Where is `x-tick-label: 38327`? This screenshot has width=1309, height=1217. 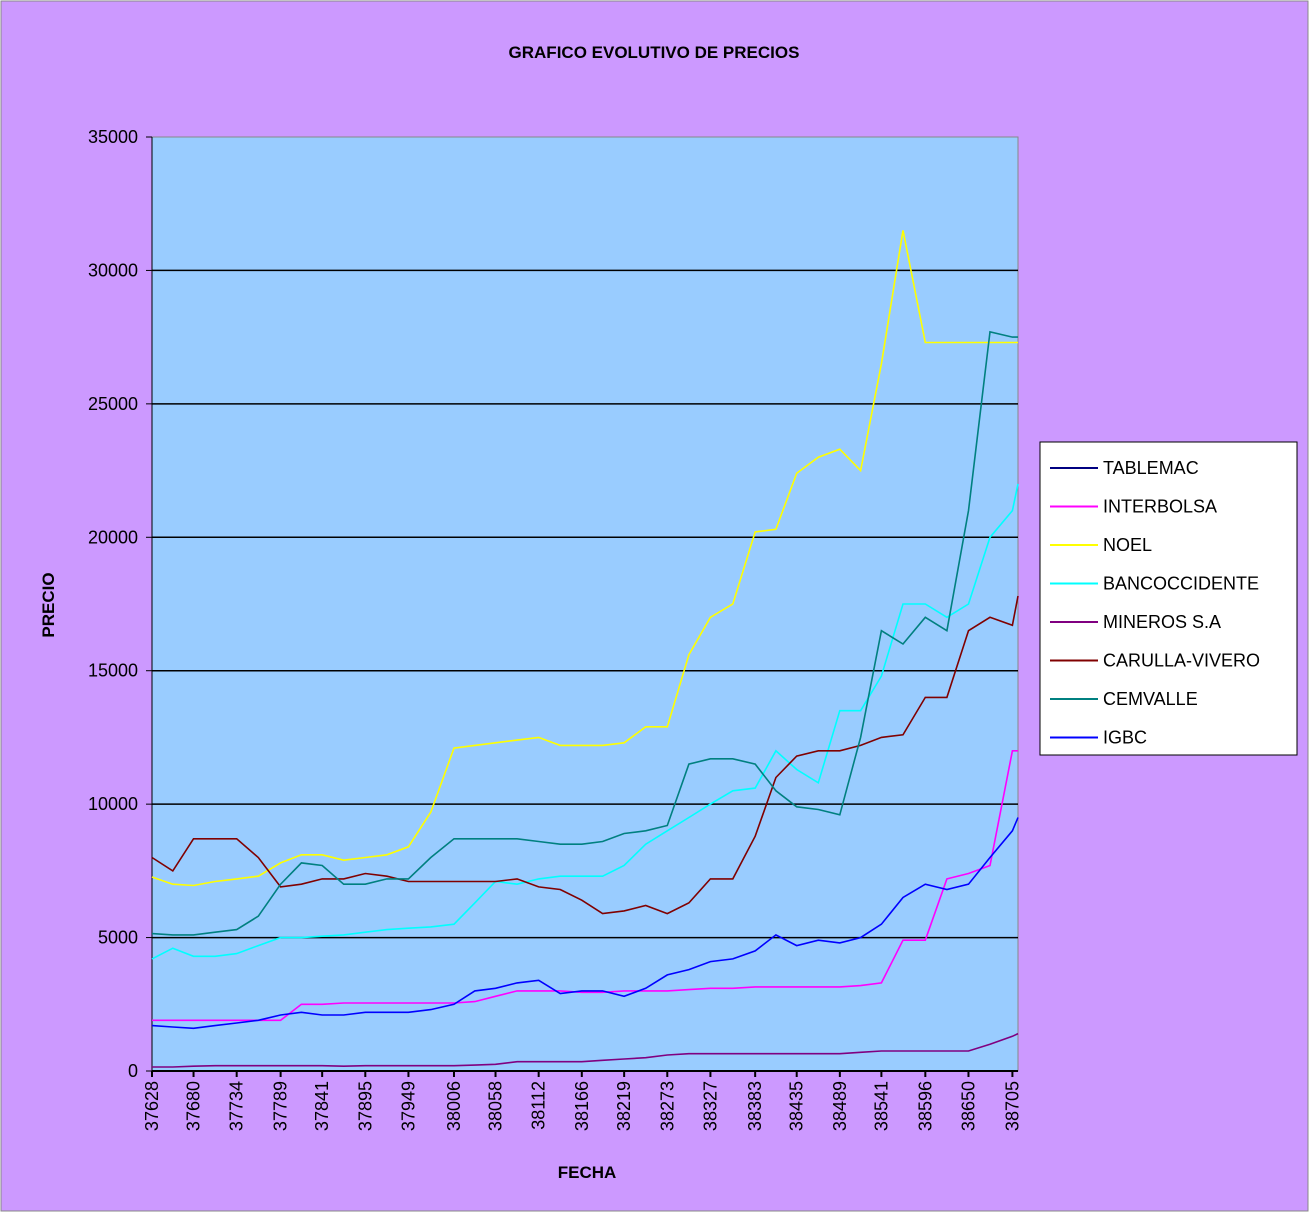
x-tick-label: 38327 is located at coordinates (710, 1106).